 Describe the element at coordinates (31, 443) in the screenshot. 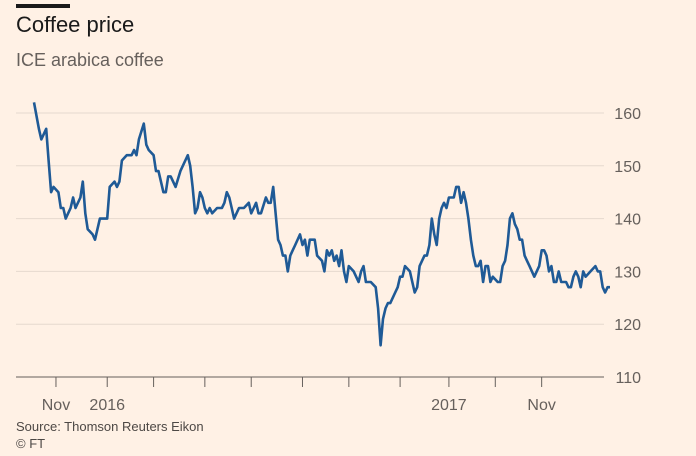

I see `ft-credit: © FT` at that location.